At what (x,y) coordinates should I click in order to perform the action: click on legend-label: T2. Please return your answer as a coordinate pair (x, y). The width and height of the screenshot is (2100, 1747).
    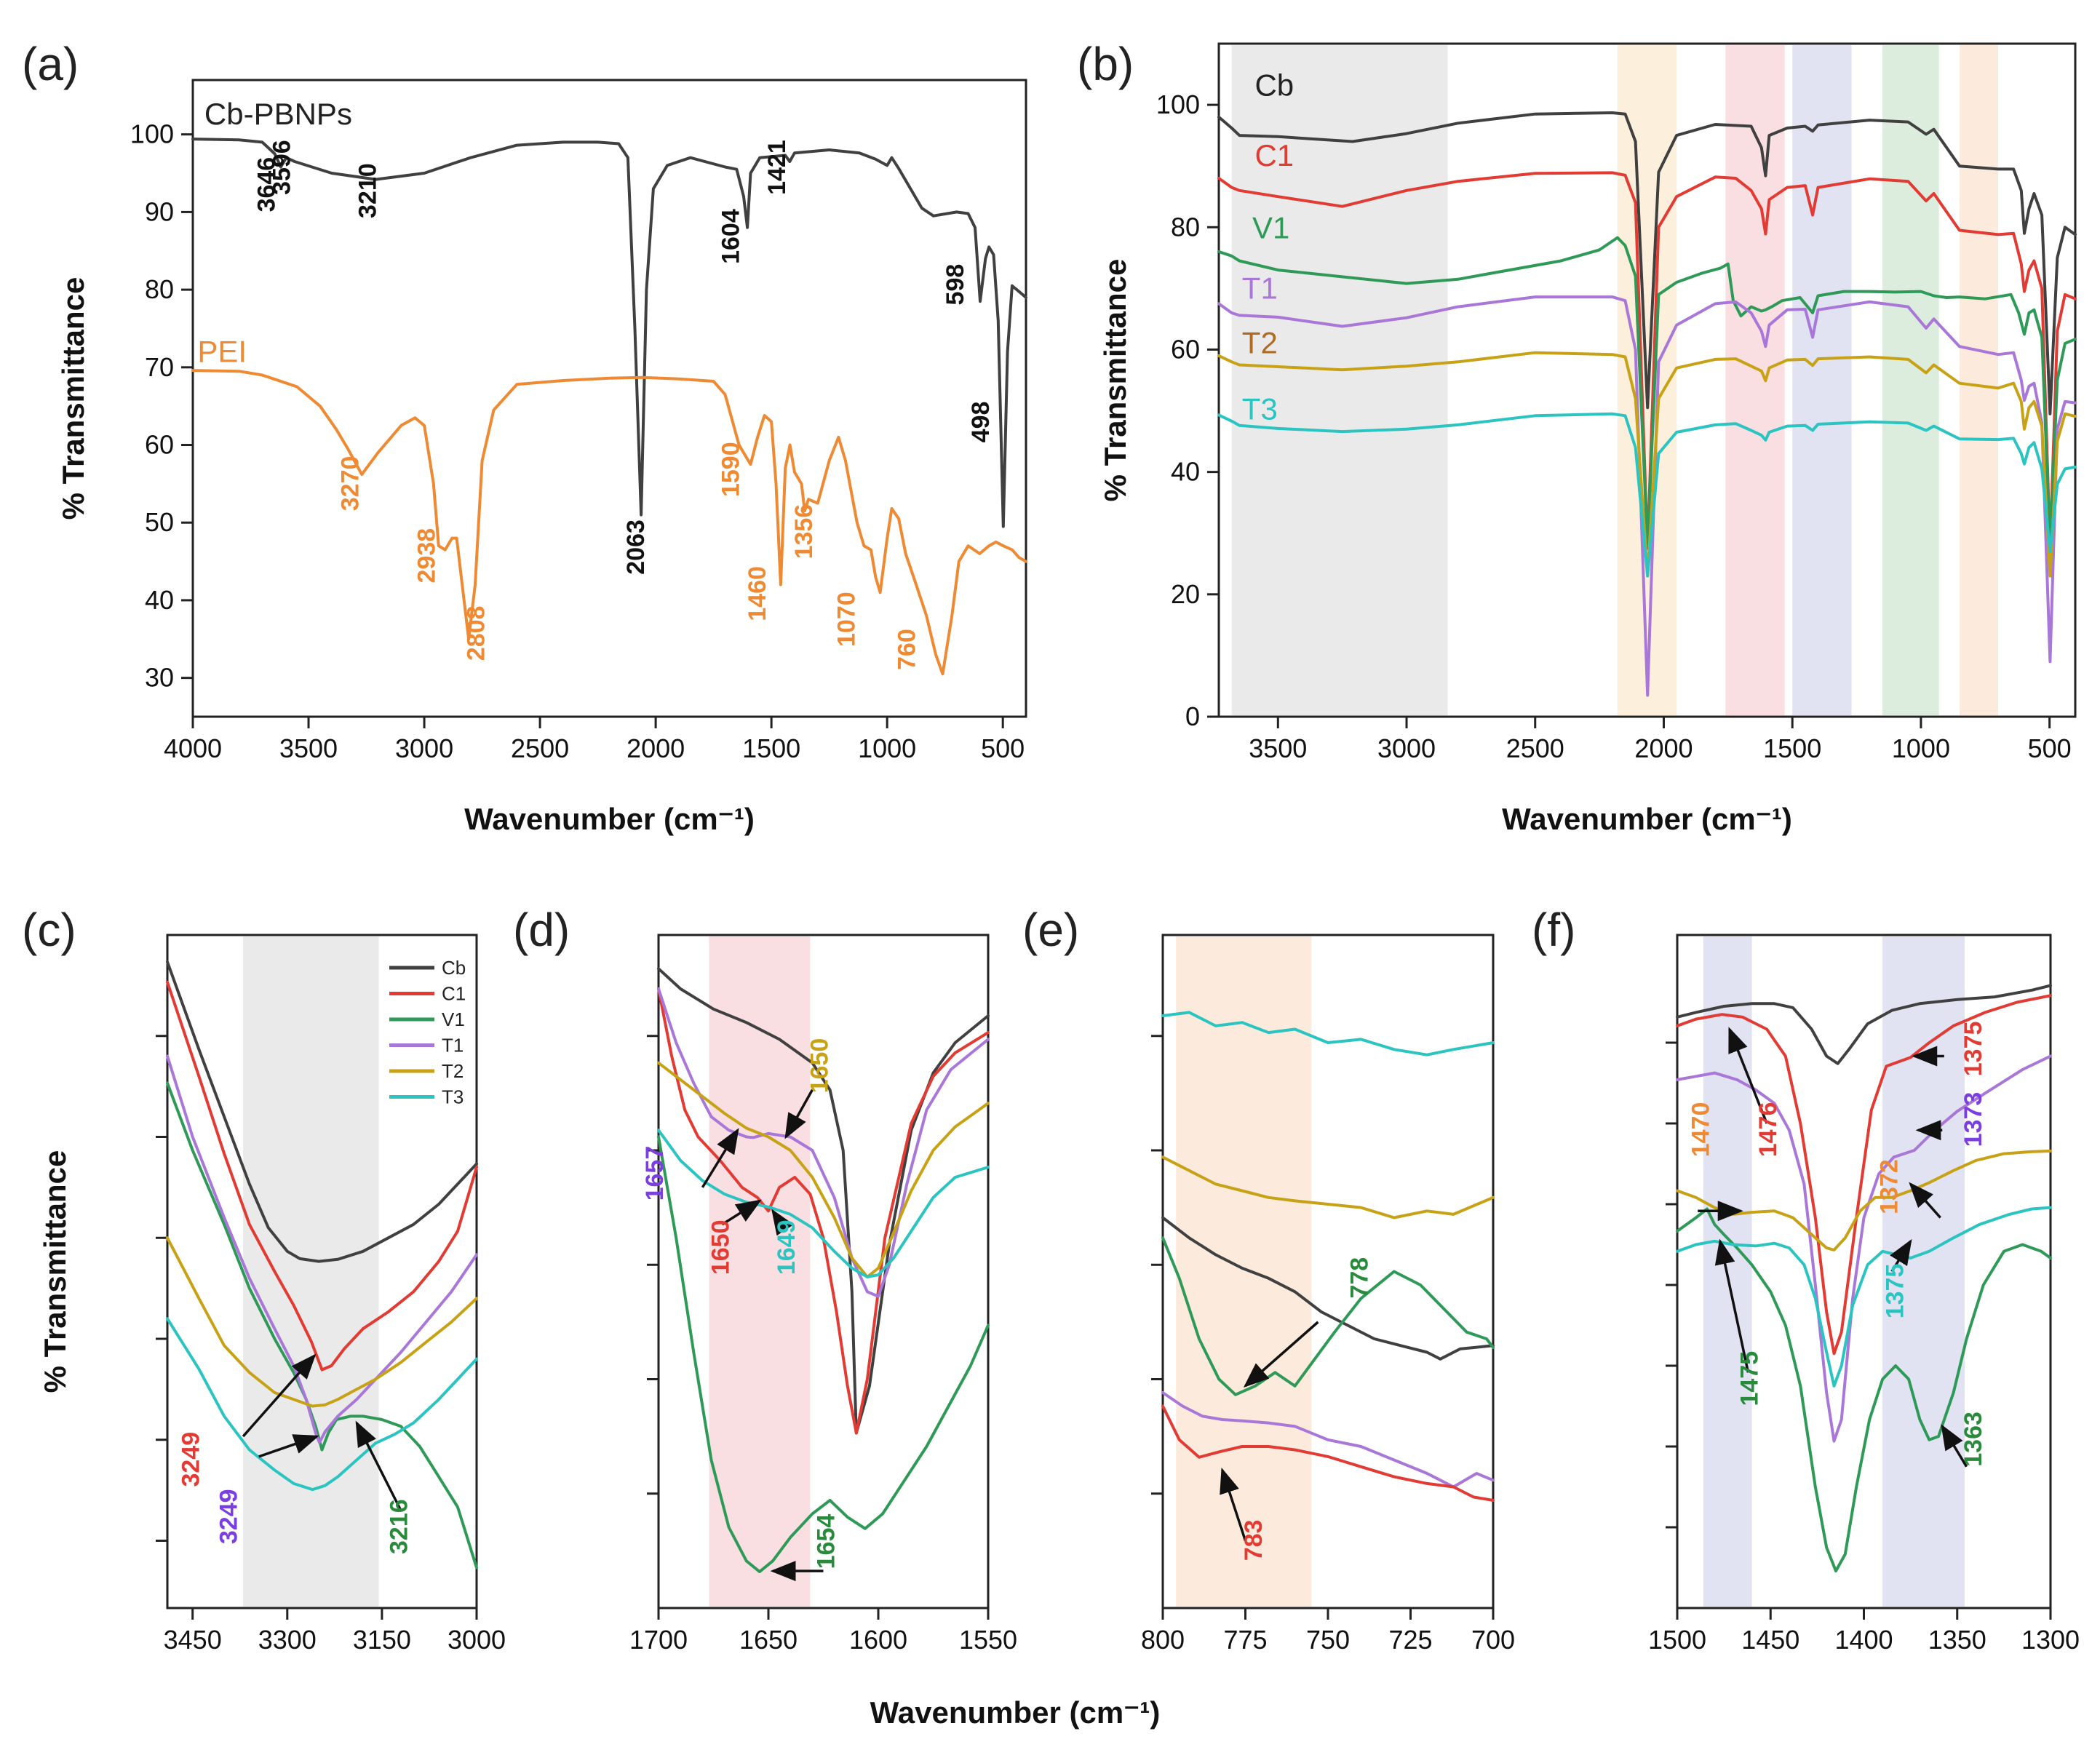
    Looking at the image, I should click on (453, 1071).